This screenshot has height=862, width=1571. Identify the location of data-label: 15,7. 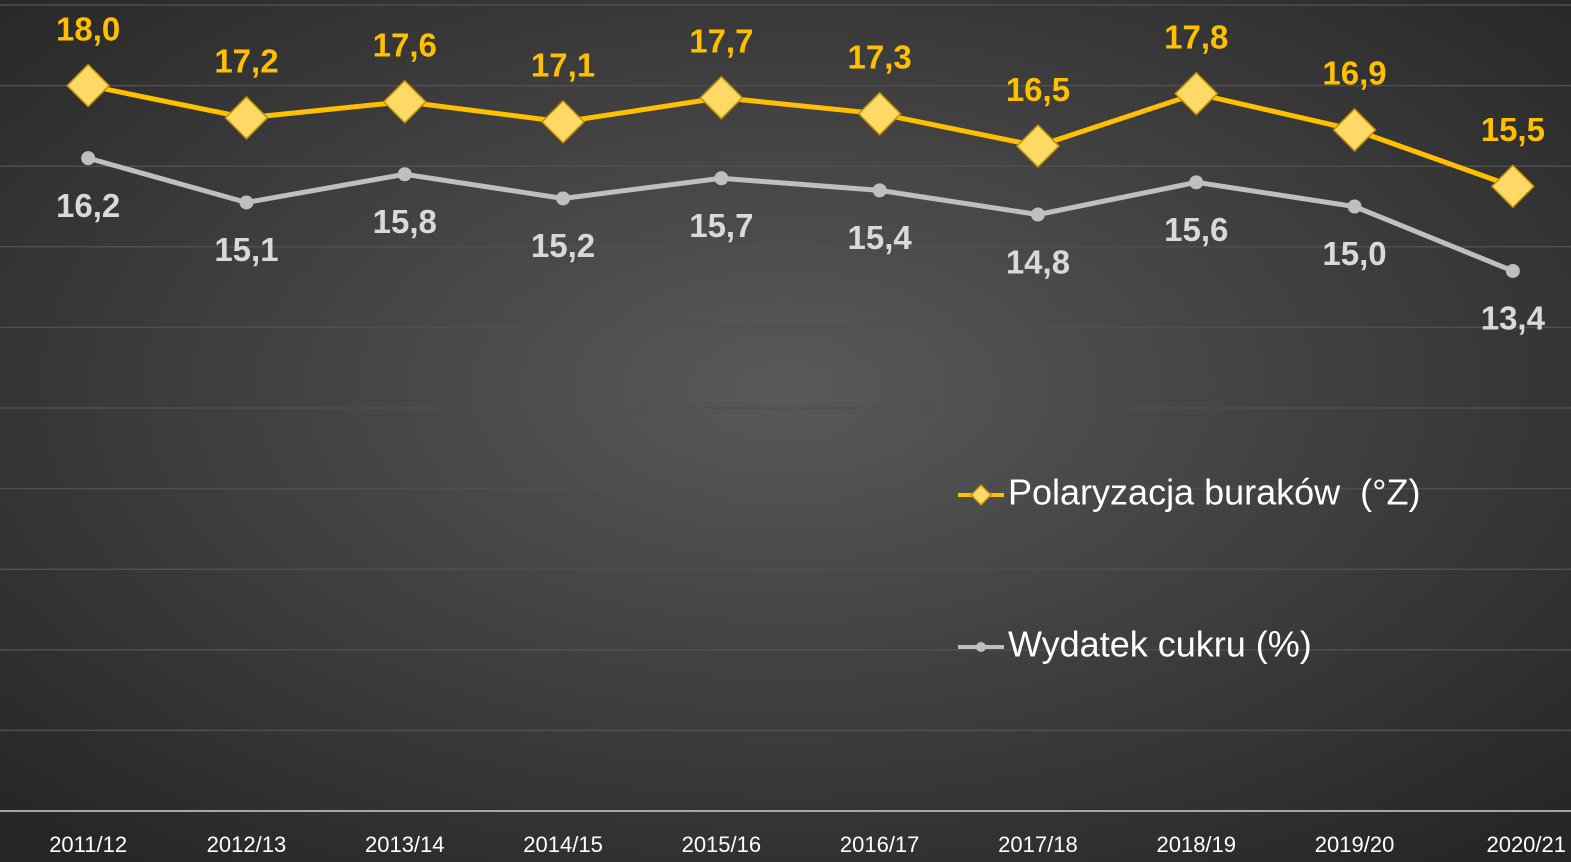
(721, 225).